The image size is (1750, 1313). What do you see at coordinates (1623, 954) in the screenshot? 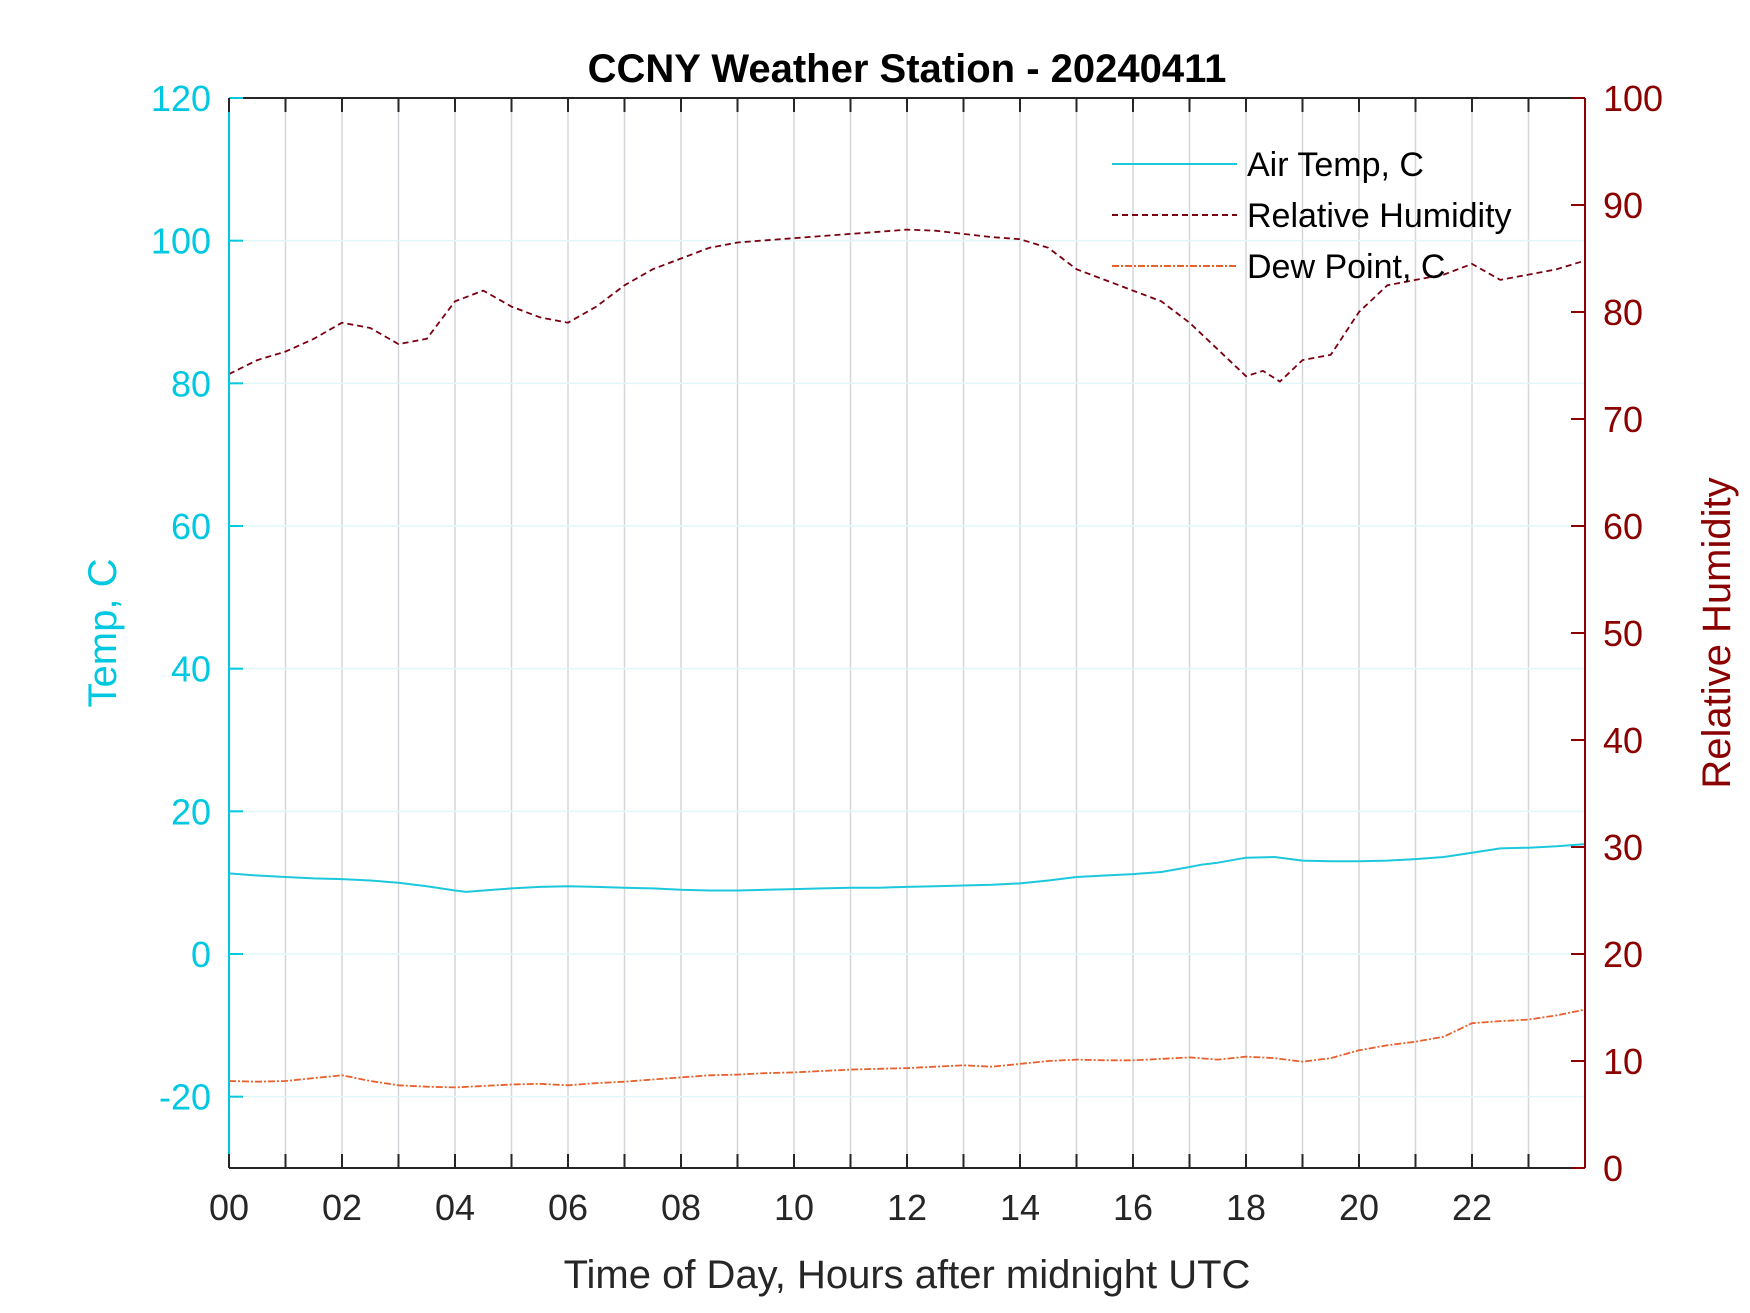
I see `right-tick-label: 20` at bounding box center [1623, 954].